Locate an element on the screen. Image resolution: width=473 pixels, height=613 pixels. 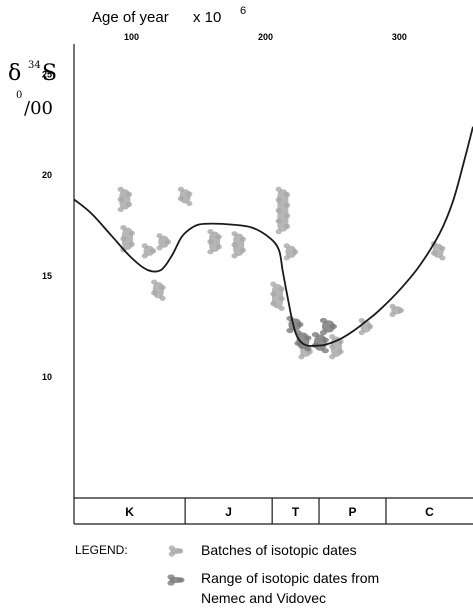
legend-batch-symbol is located at coordinates (176, 551).